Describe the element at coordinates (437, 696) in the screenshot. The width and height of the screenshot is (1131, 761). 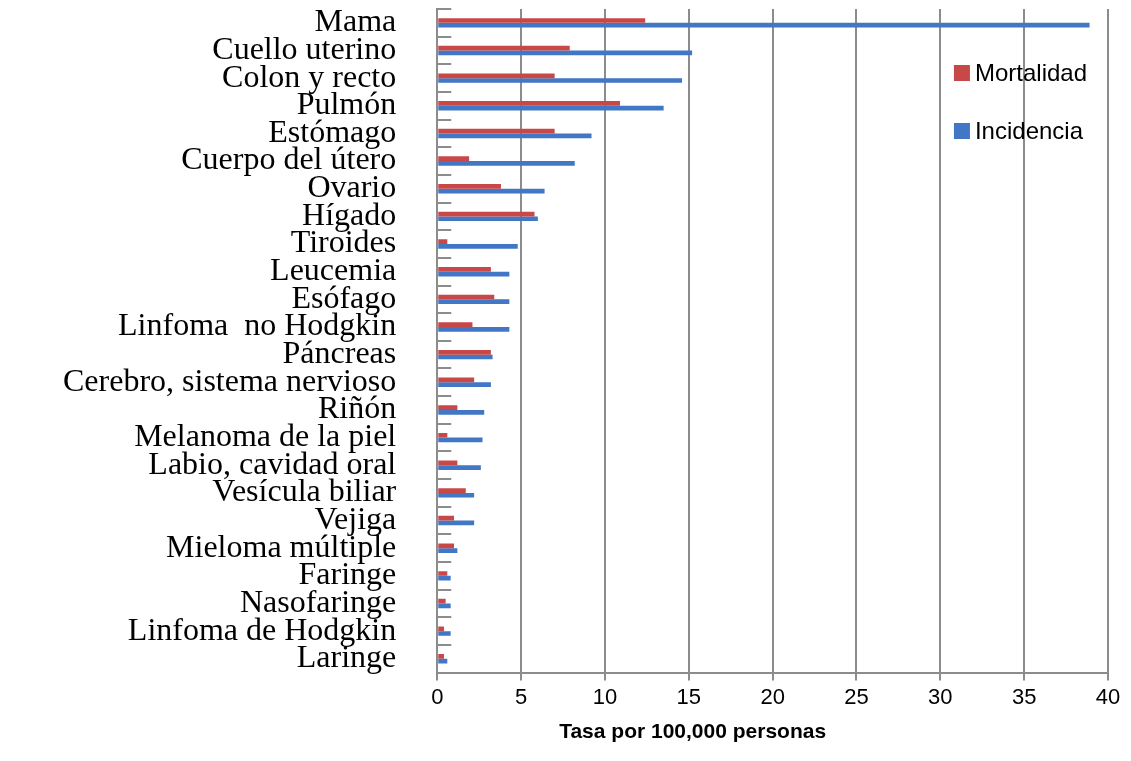
I see `x-tick-label: 0` at that location.